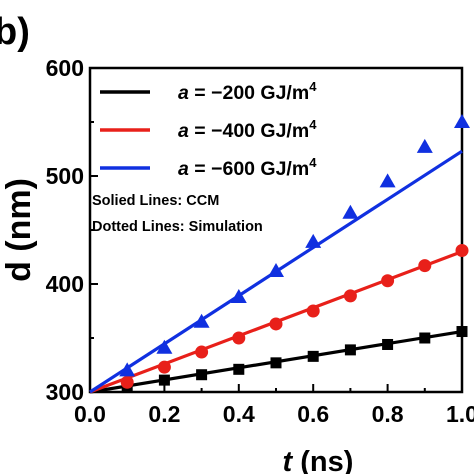 The image size is (474, 474). I want to click on legend-label: a = −400 GJ/m4, so click(247, 129).